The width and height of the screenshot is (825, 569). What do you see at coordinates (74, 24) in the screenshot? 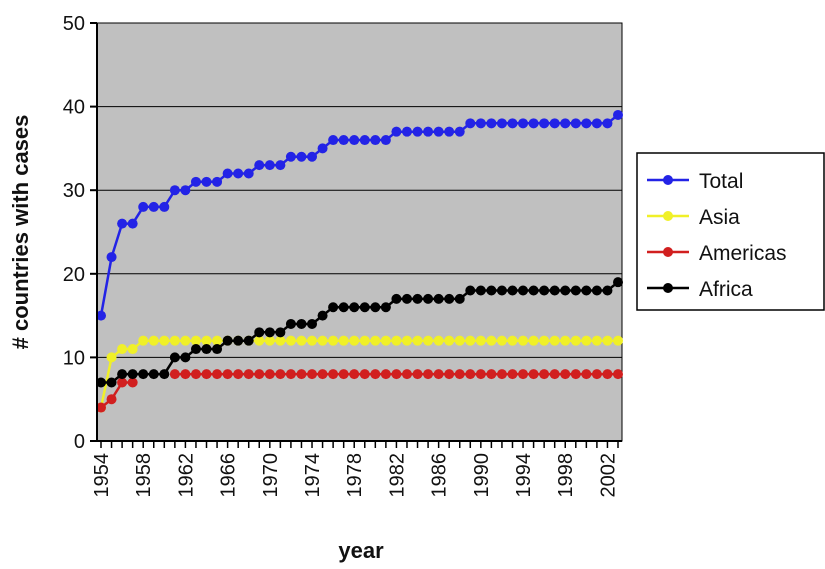
I see `y-tick-label: 50` at bounding box center [74, 24].